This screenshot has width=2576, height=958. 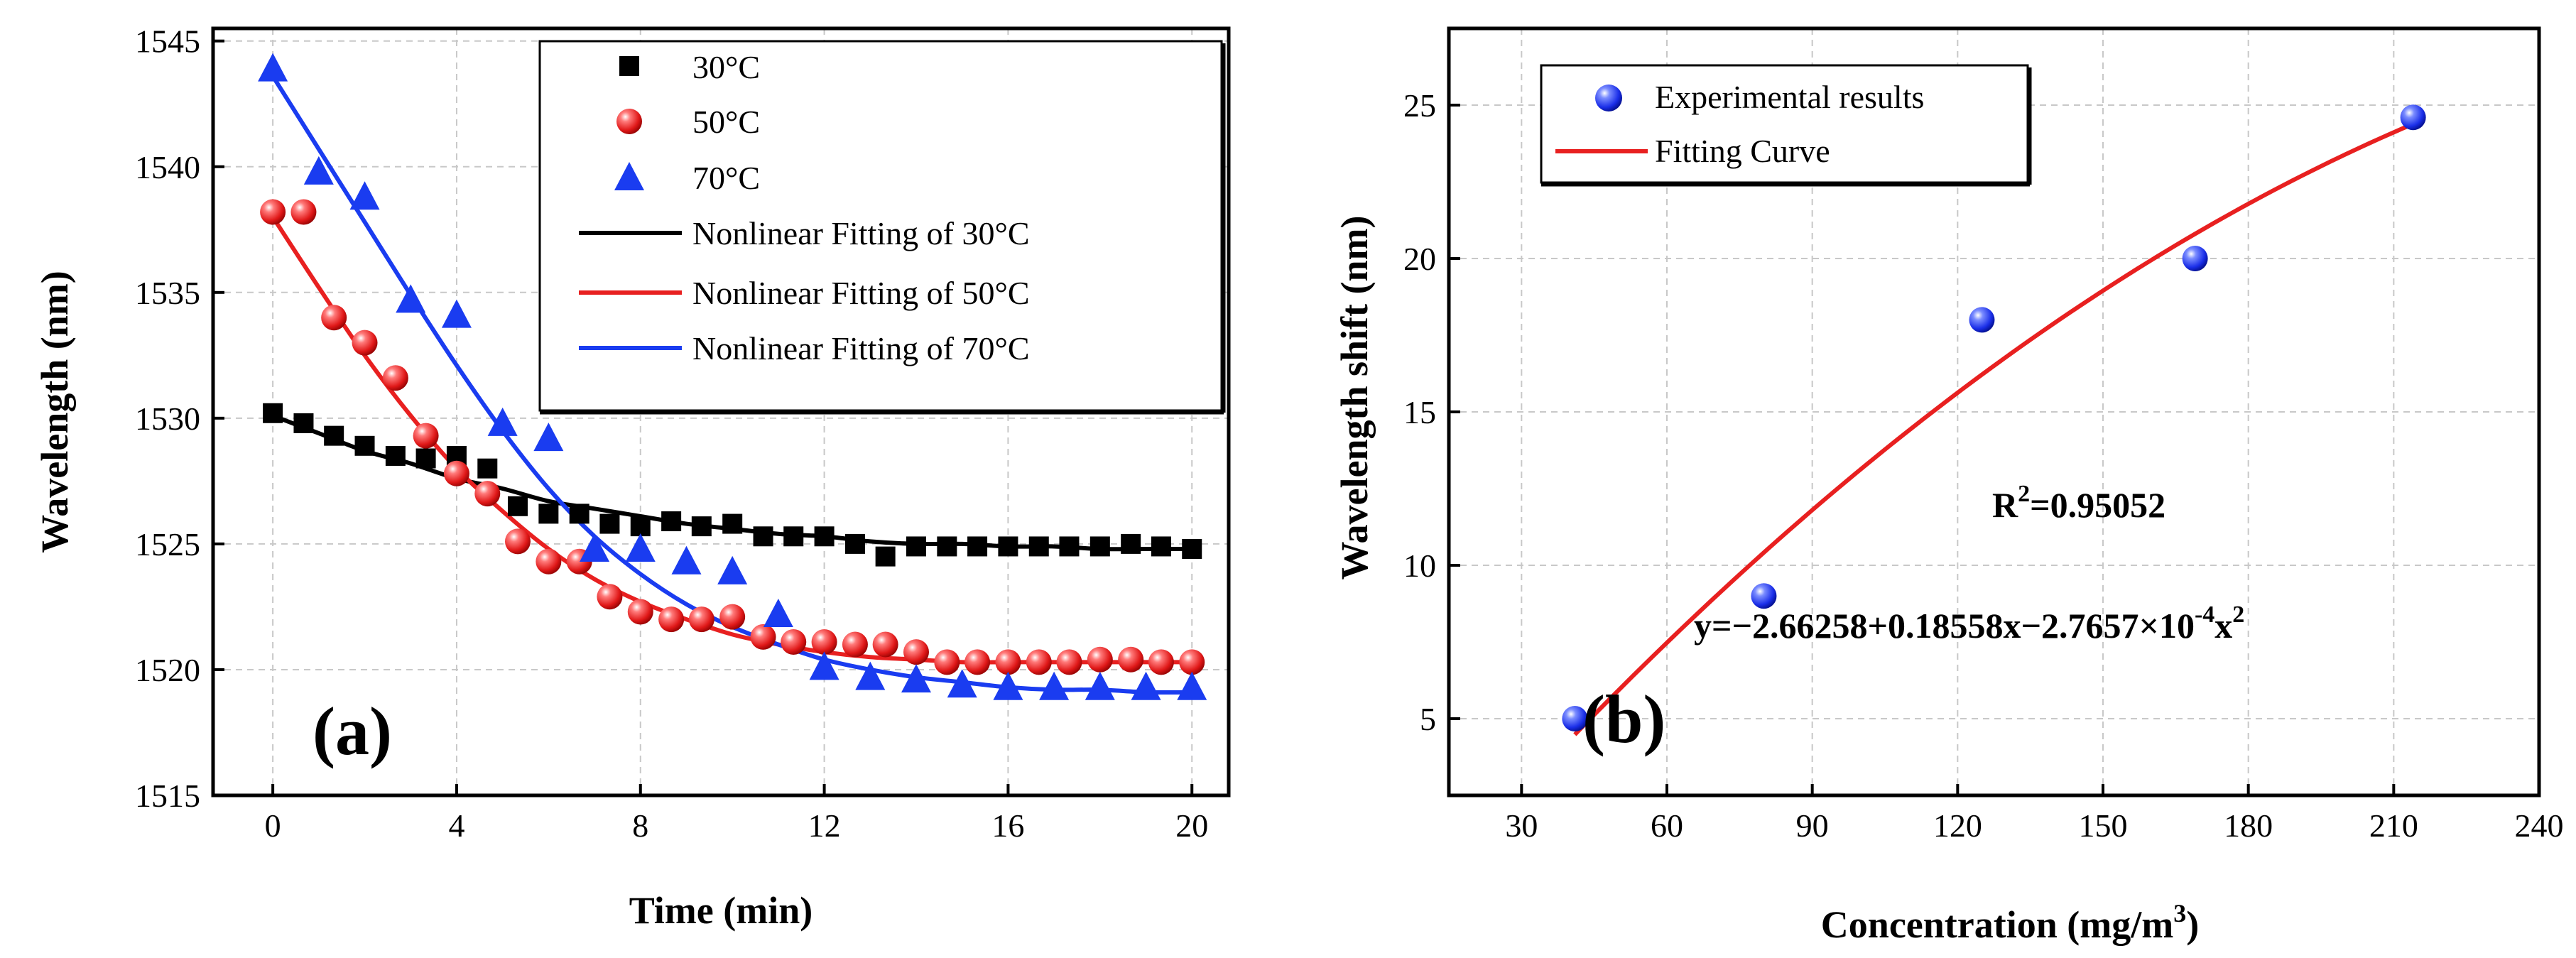 What do you see at coordinates (2204, 615) in the screenshot?
I see `fit-equation-exponent: -4` at bounding box center [2204, 615].